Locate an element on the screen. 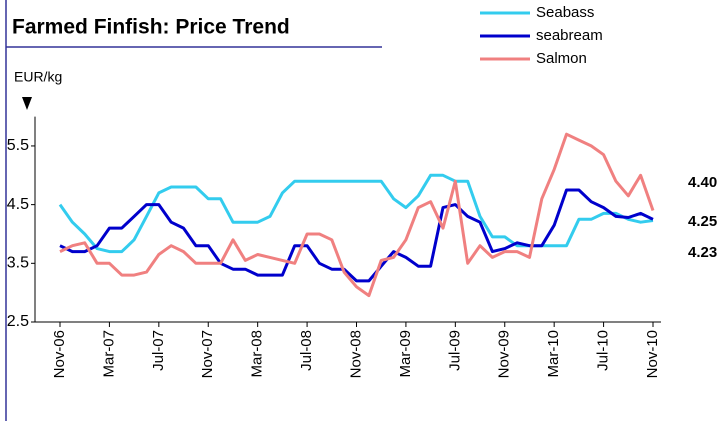 The height and width of the screenshot is (421, 723). x-tick-label: Nov-08 is located at coordinates (355, 354).